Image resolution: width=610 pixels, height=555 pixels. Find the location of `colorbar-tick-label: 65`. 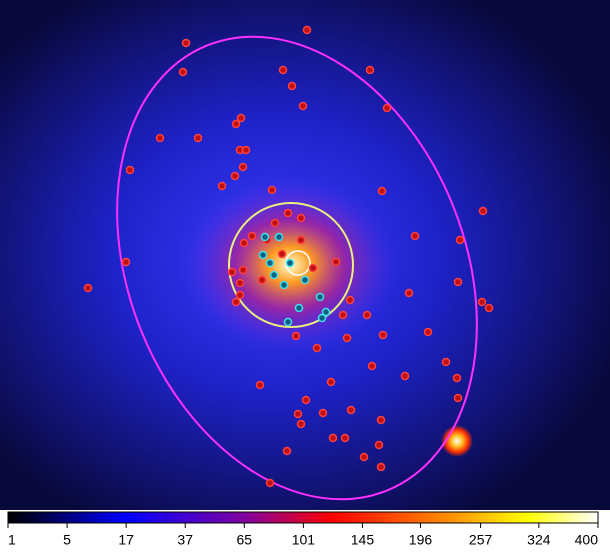

colorbar-tick-label: 65 is located at coordinates (245, 540).